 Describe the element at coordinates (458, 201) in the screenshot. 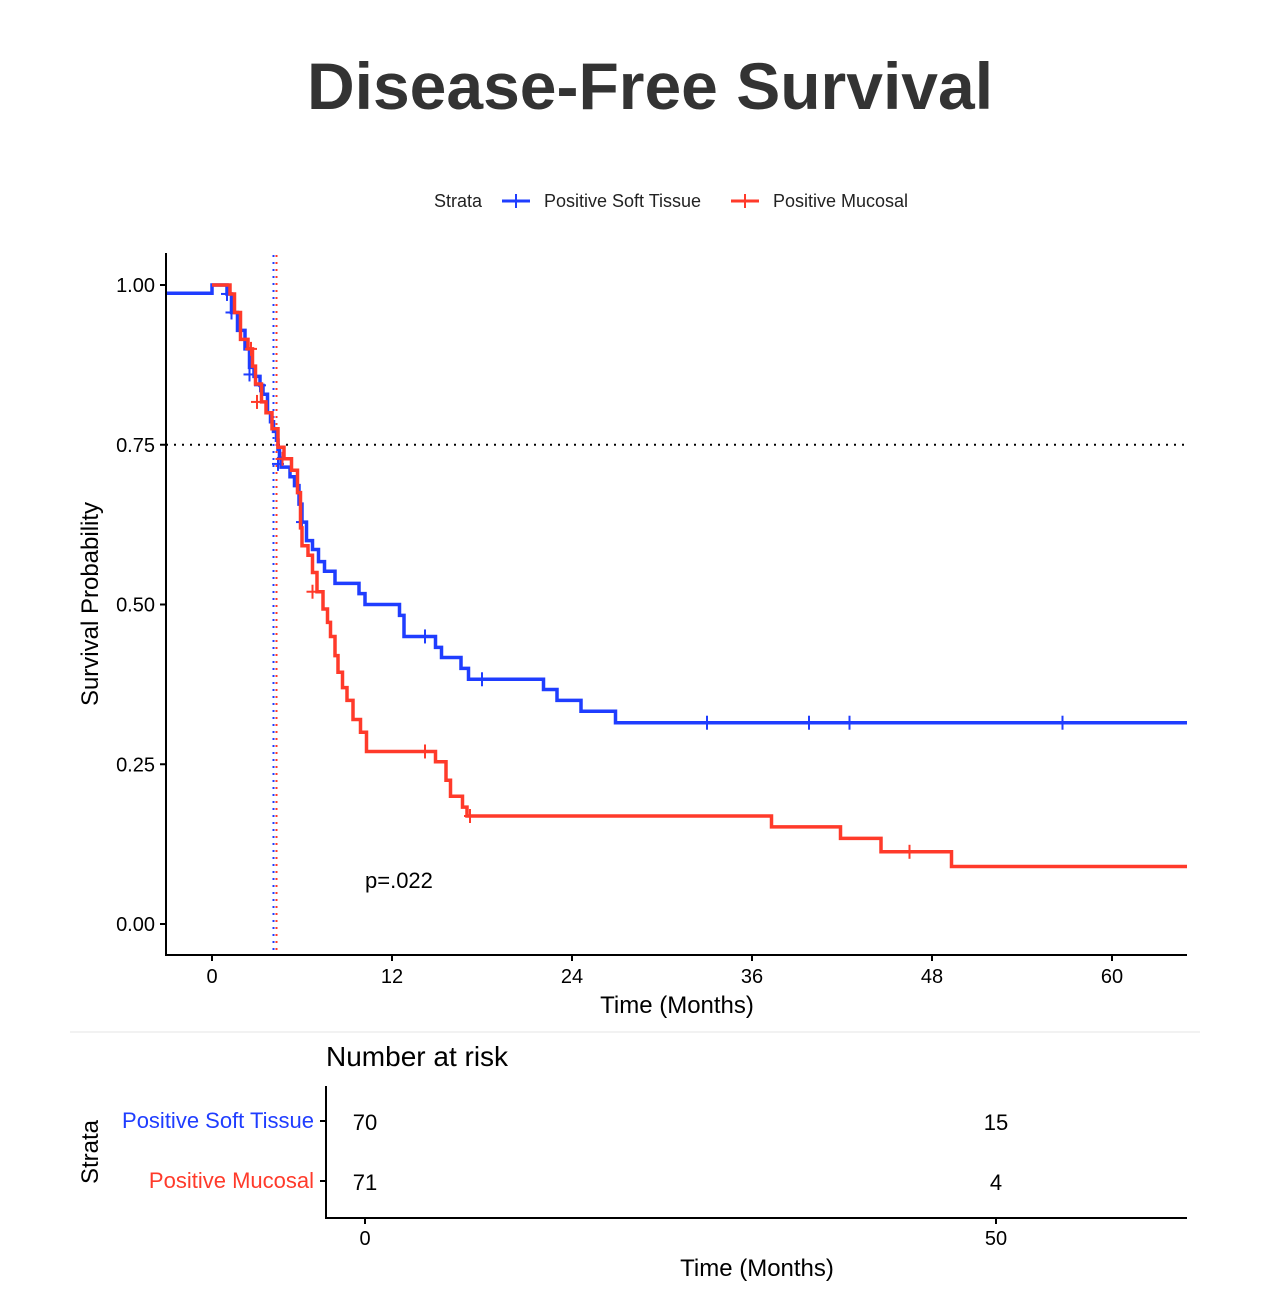

I see `legend-title: Strata` at that location.